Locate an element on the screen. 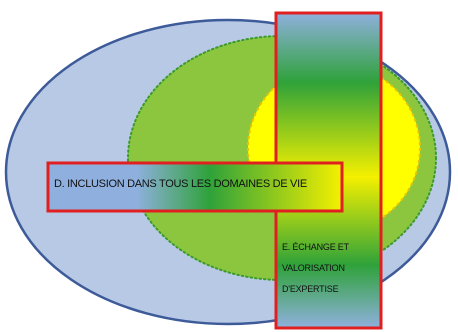 Image resolution: width=458 pixels, height=332 pixels. inclusion-horizontal-box is located at coordinates (195, 187).